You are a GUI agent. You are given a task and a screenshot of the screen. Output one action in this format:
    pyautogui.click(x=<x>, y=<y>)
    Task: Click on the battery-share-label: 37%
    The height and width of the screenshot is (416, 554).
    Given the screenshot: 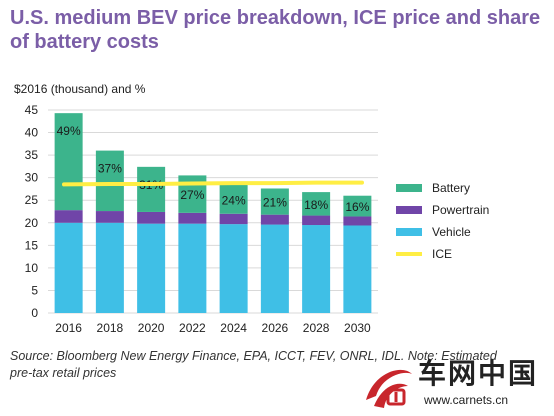 What is the action you would take?
    pyautogui.click(x=110, y=169)
    